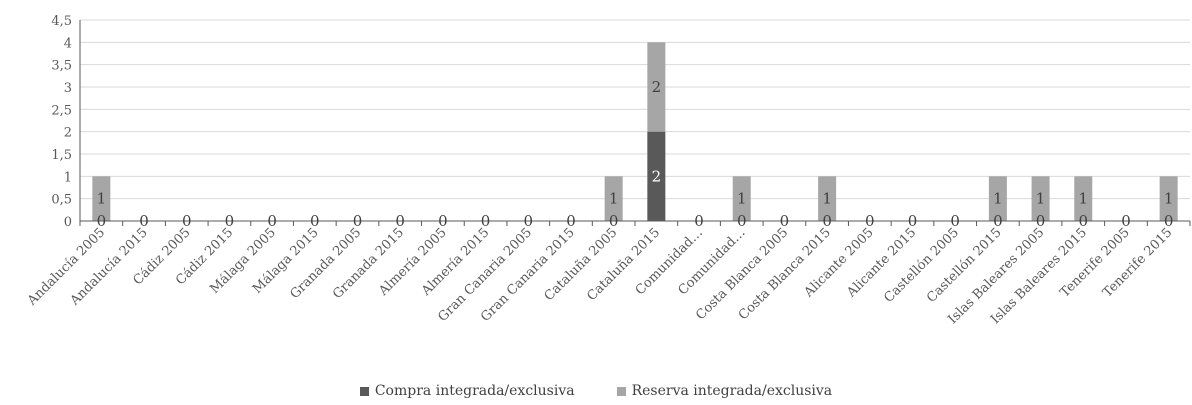 This screenshot has height=405, width=1192. Describe the element at coordinates (109, 267) in the screenshot. I see `x-tick-label: Andalucía 2015` at that location.